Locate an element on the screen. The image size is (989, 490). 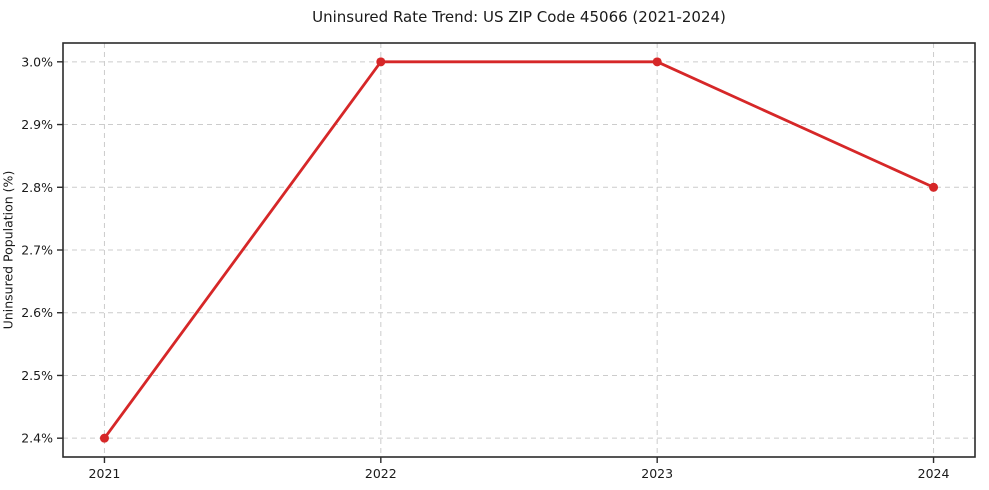
y-tick-label: 2.7% is located at coordinates (37, 250).